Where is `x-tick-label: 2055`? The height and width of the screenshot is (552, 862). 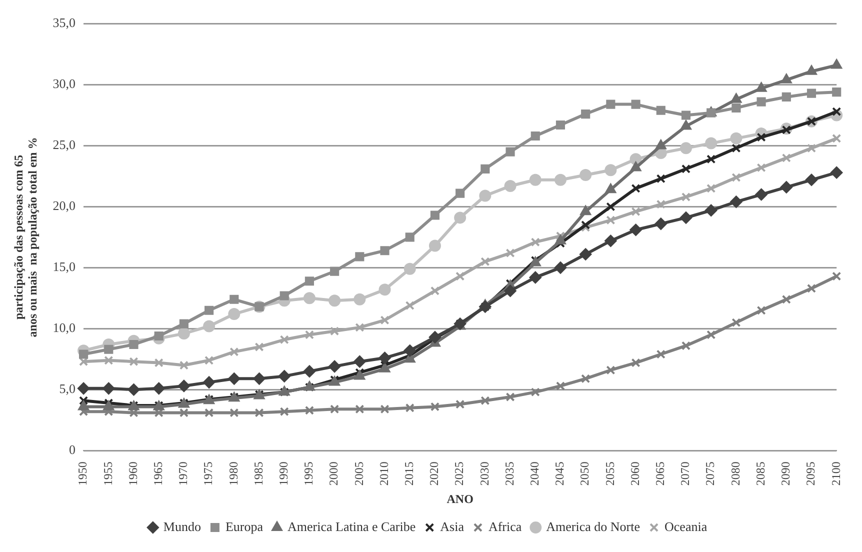
x-tick-label: 2055 is located at coordinates (609, 474).